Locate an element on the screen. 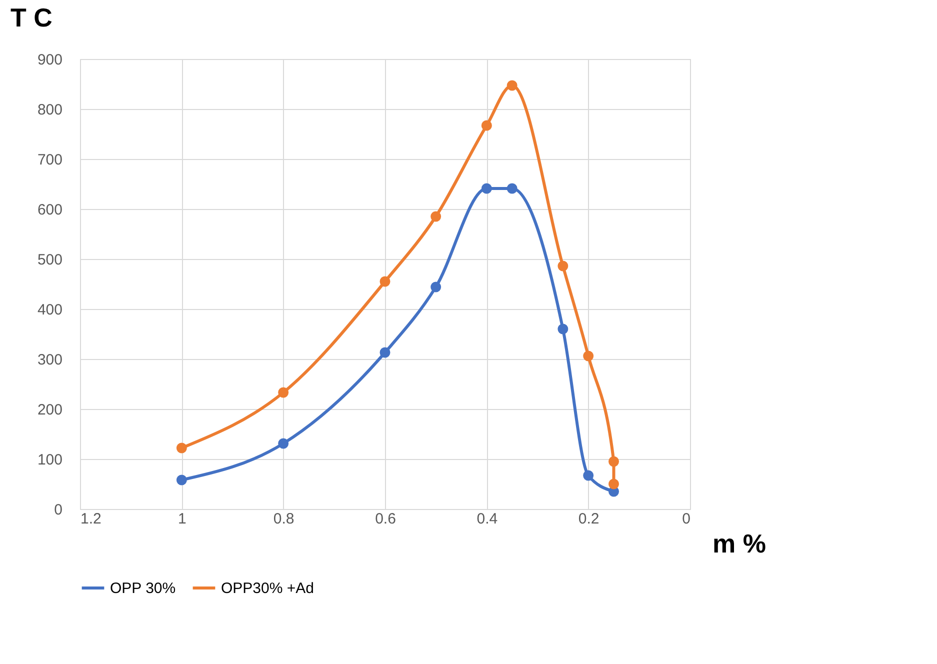 The height and width of the screenshot is (664, 937). y-tick-label: 200 is located at coordinates (49, 410).